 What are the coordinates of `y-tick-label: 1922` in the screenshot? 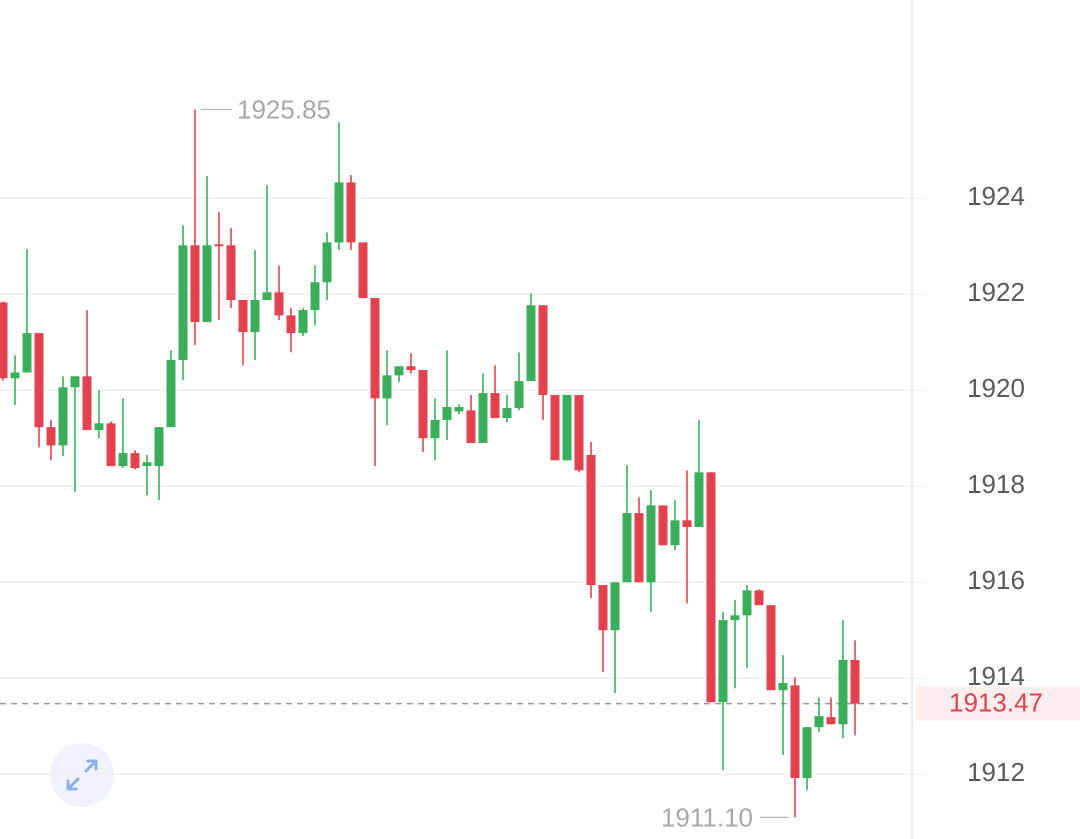 It's located at (996, 292).